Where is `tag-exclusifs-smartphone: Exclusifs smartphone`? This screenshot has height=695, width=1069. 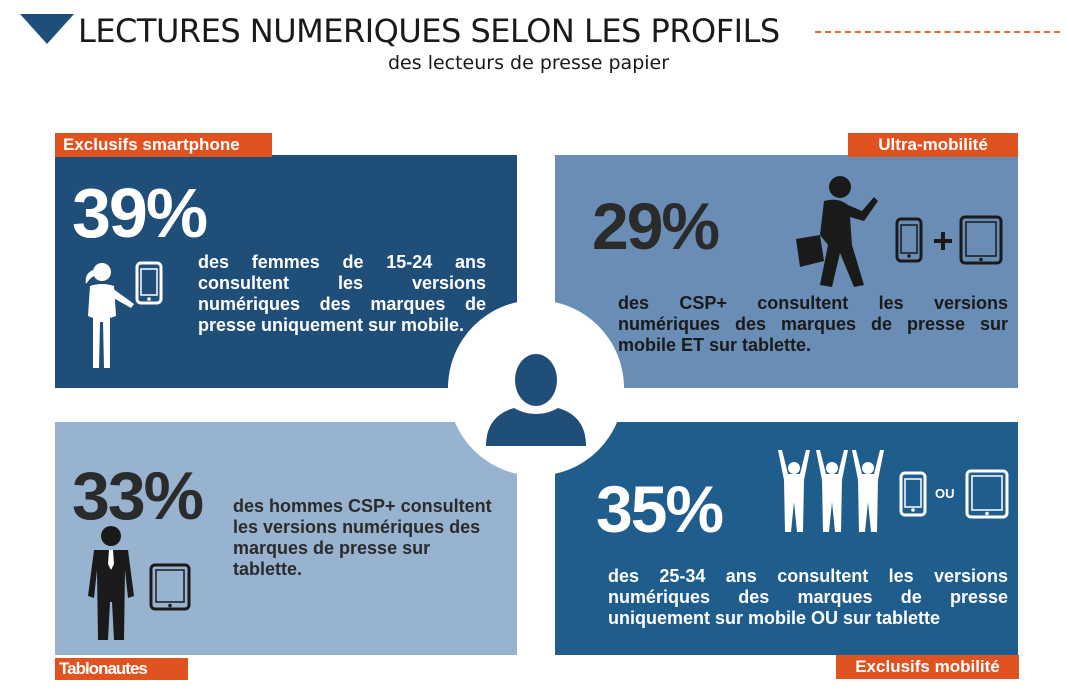
tag-exclusifs-smartphone: Exclusifs smartphone is located at coordinates (163, 145).